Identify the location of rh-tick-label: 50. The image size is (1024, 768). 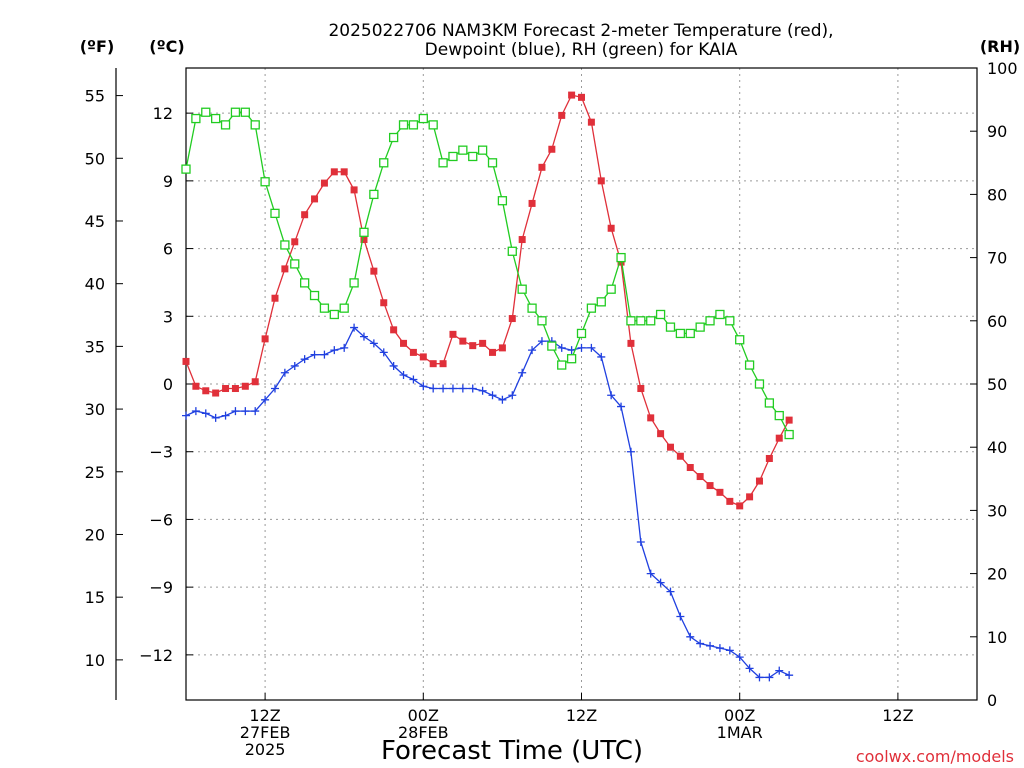
(997, 384).